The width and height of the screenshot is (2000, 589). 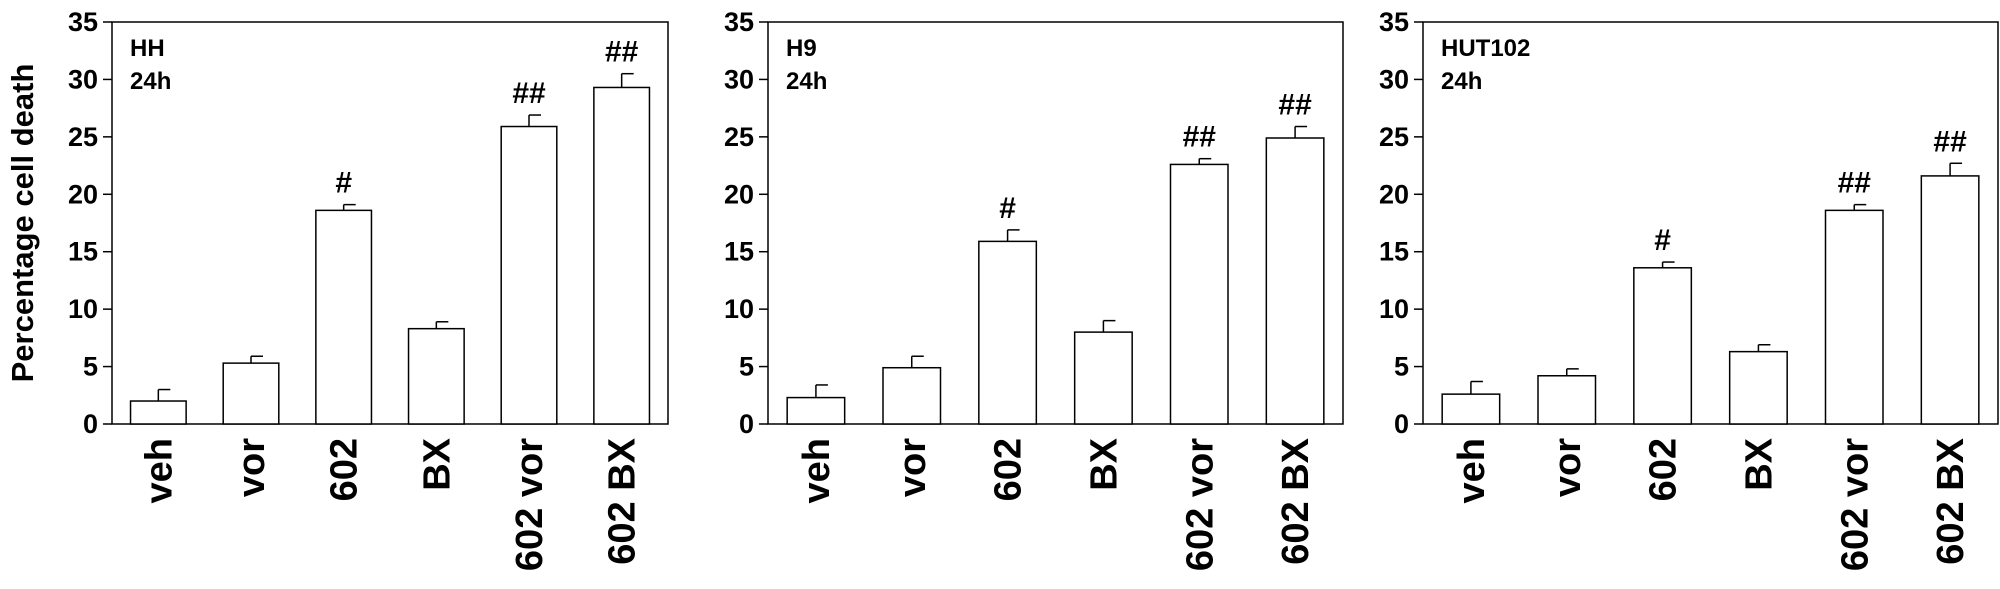 I want to click on panel-title: HH, so click(x=147, y=48).